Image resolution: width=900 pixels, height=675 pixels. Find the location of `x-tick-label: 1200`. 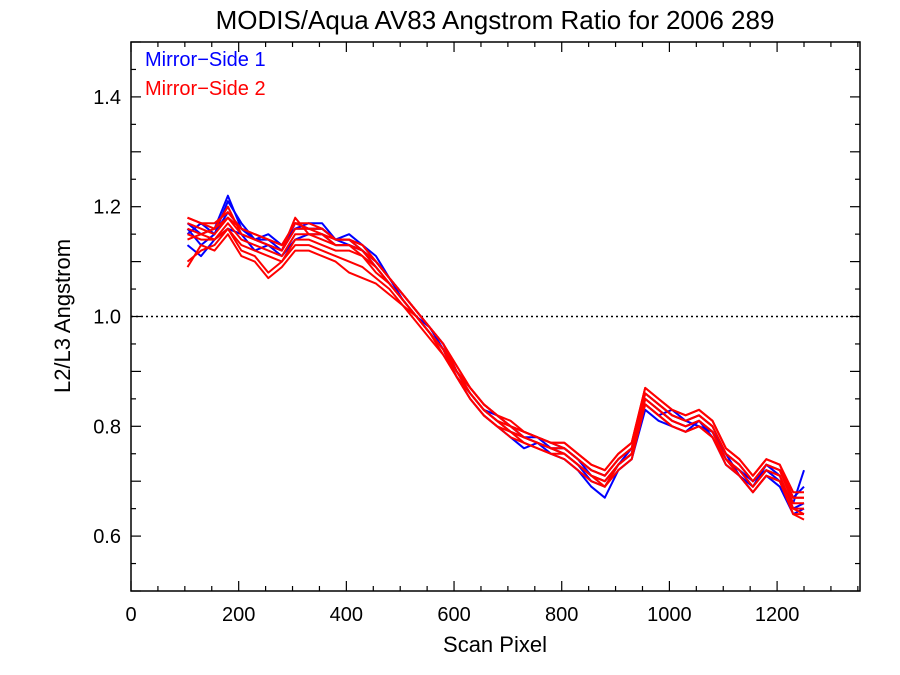

x-tick-label: 1200 is located at coordinates (777, 615).